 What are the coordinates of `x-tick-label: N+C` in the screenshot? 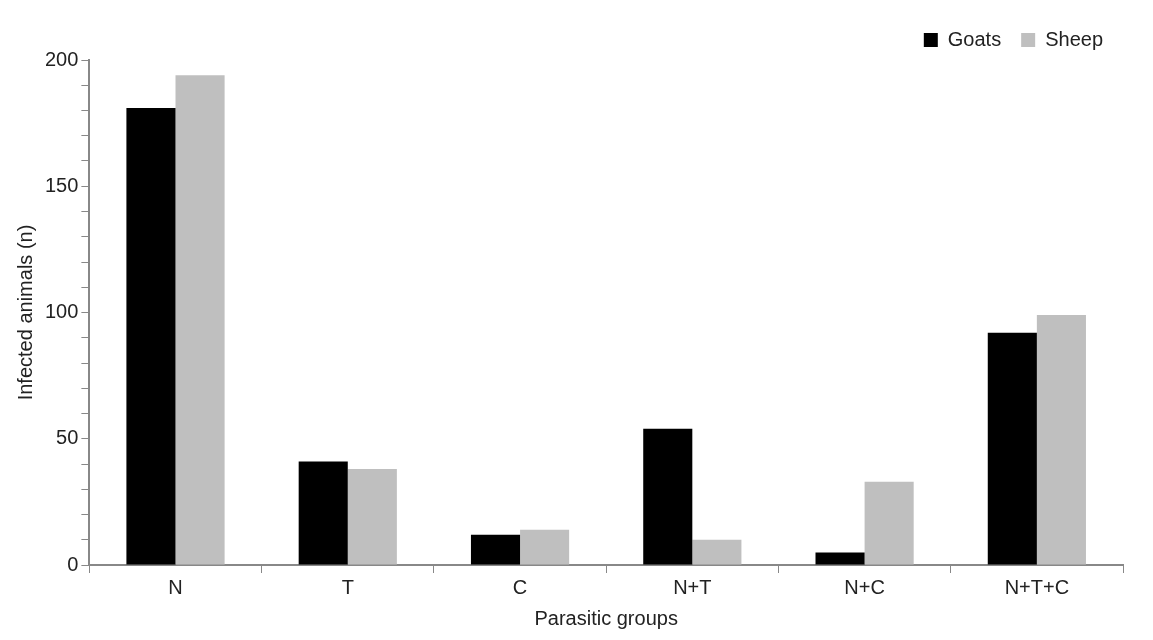 It's located at (864, 586).